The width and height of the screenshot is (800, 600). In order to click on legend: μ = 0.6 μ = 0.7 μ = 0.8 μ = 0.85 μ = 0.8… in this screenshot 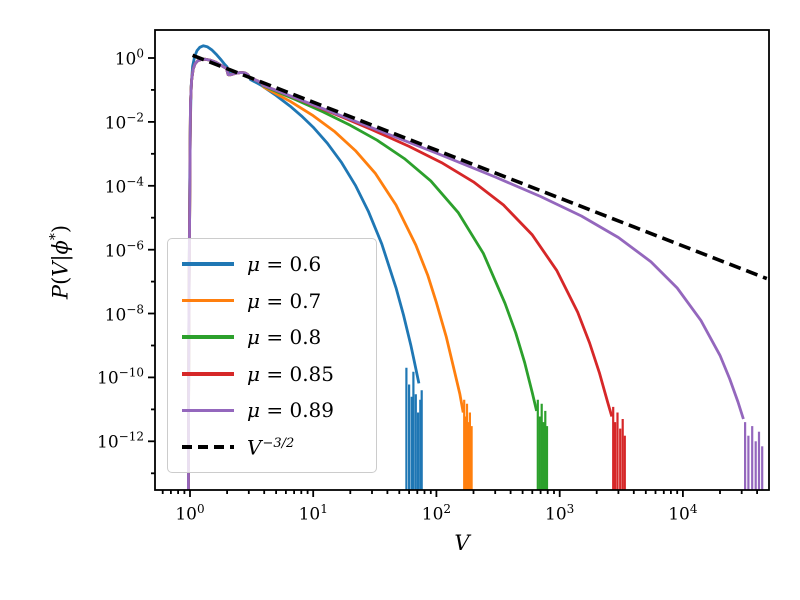, I will do `click(272, 355)`.